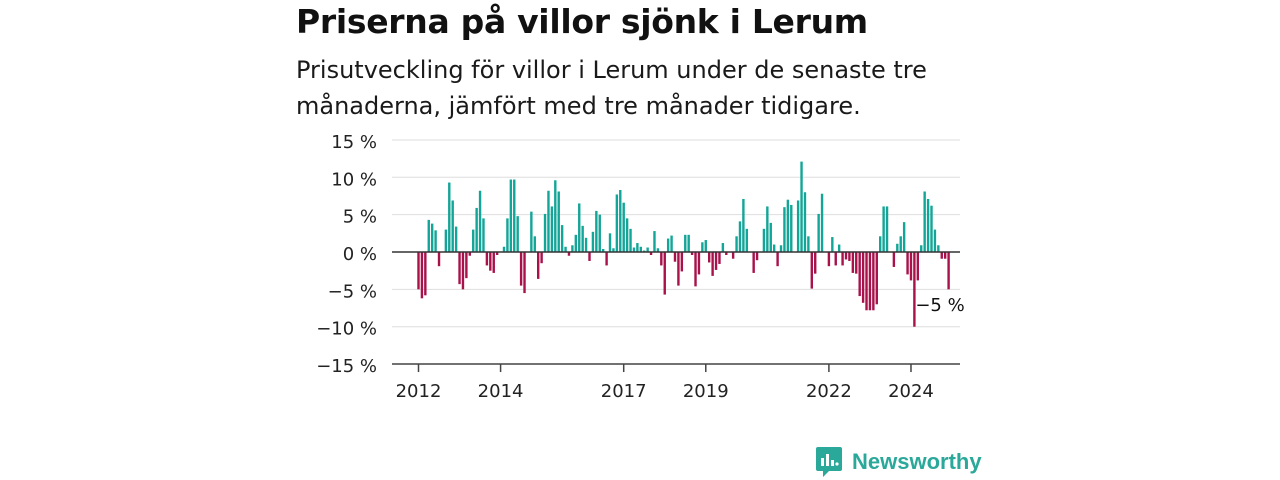 Image resolution: width=1280 pixels, height=480 pixels. I want to click on y-axis: 15 % 10 % 5 % 0 % −5 % −10 % −15 %, so click(346, 254).